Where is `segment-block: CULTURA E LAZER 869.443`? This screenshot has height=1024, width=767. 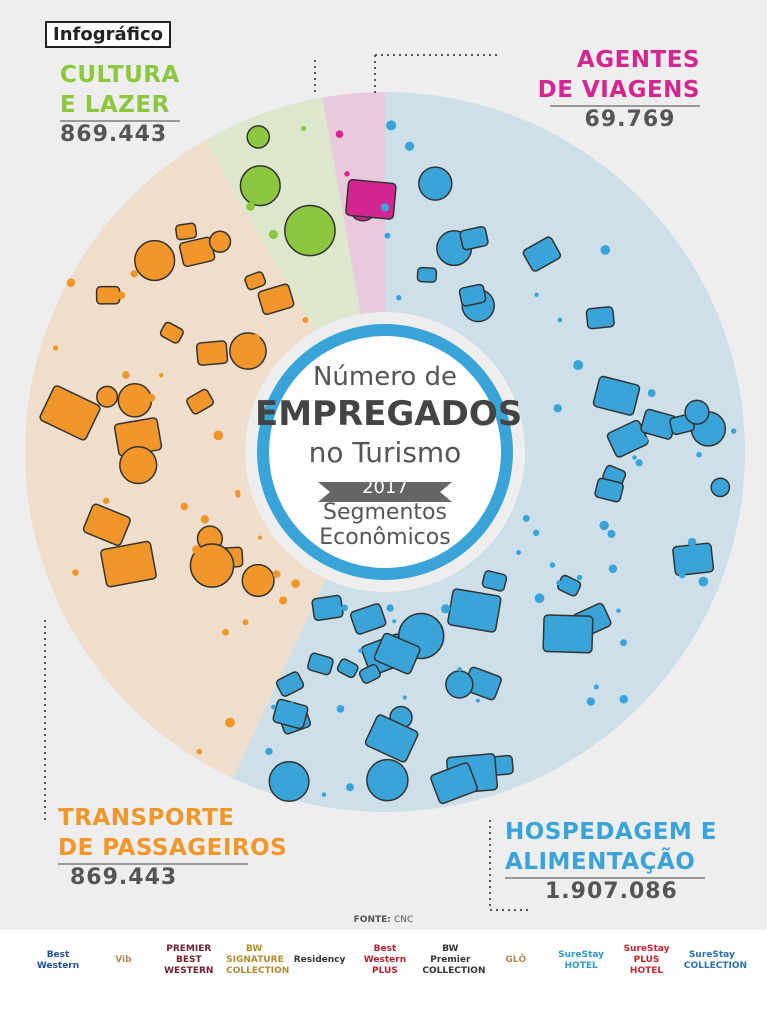 segment-block: CULTURA E LAZER 869.443 is located at coordinates (120, 103).